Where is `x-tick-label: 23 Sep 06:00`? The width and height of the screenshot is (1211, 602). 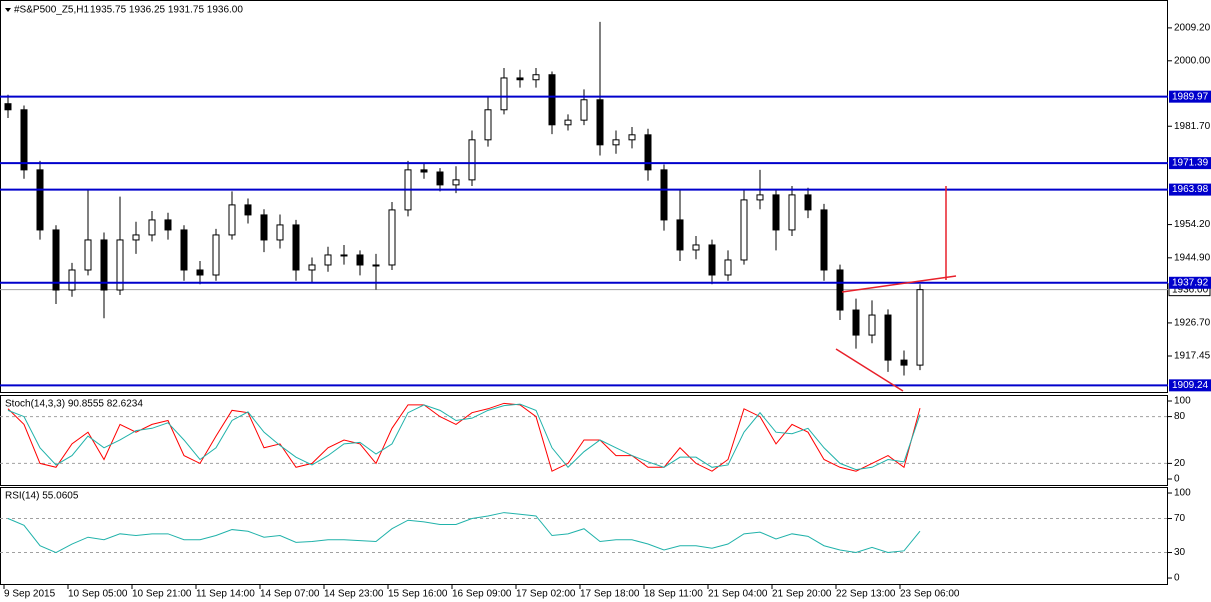
x-tick-label: 23 Sep 06:00 is located at coordinates (930, 594).